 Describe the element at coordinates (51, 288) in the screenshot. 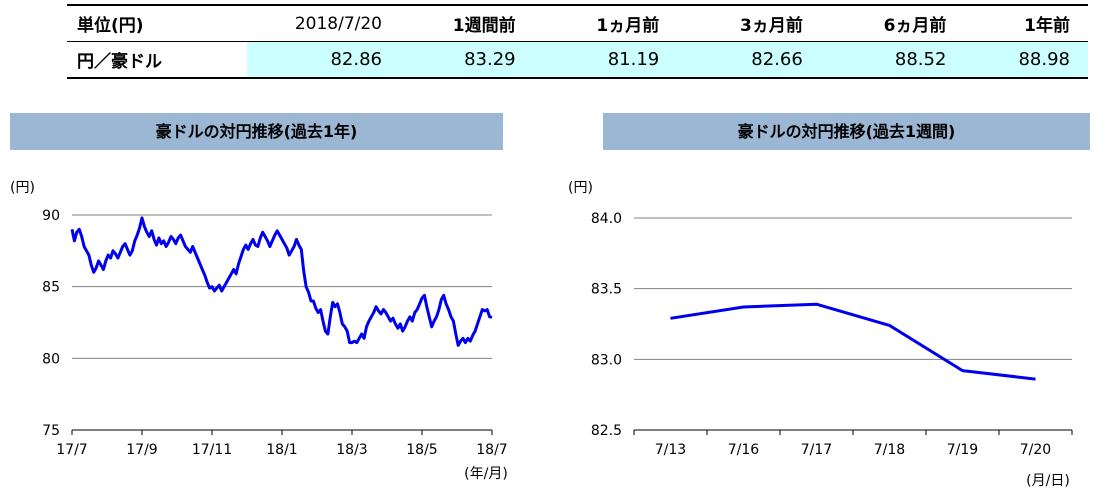

I see `y-tick-label: 85` at that location.